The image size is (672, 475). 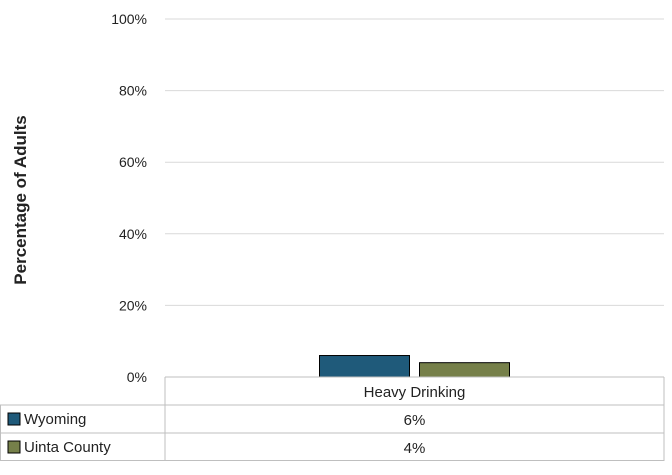 I want to click on legend-label: Uinta County, so click(x=67, y=447).